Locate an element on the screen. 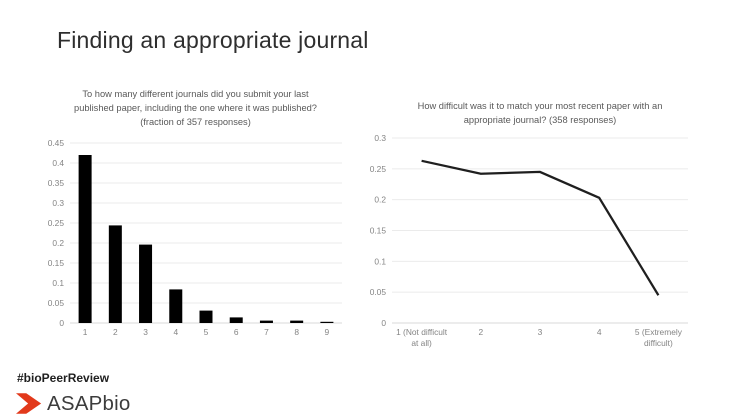 This screenshot has height=420, width=746. x-tick-label: at all) is located at coordinates (421, 343).